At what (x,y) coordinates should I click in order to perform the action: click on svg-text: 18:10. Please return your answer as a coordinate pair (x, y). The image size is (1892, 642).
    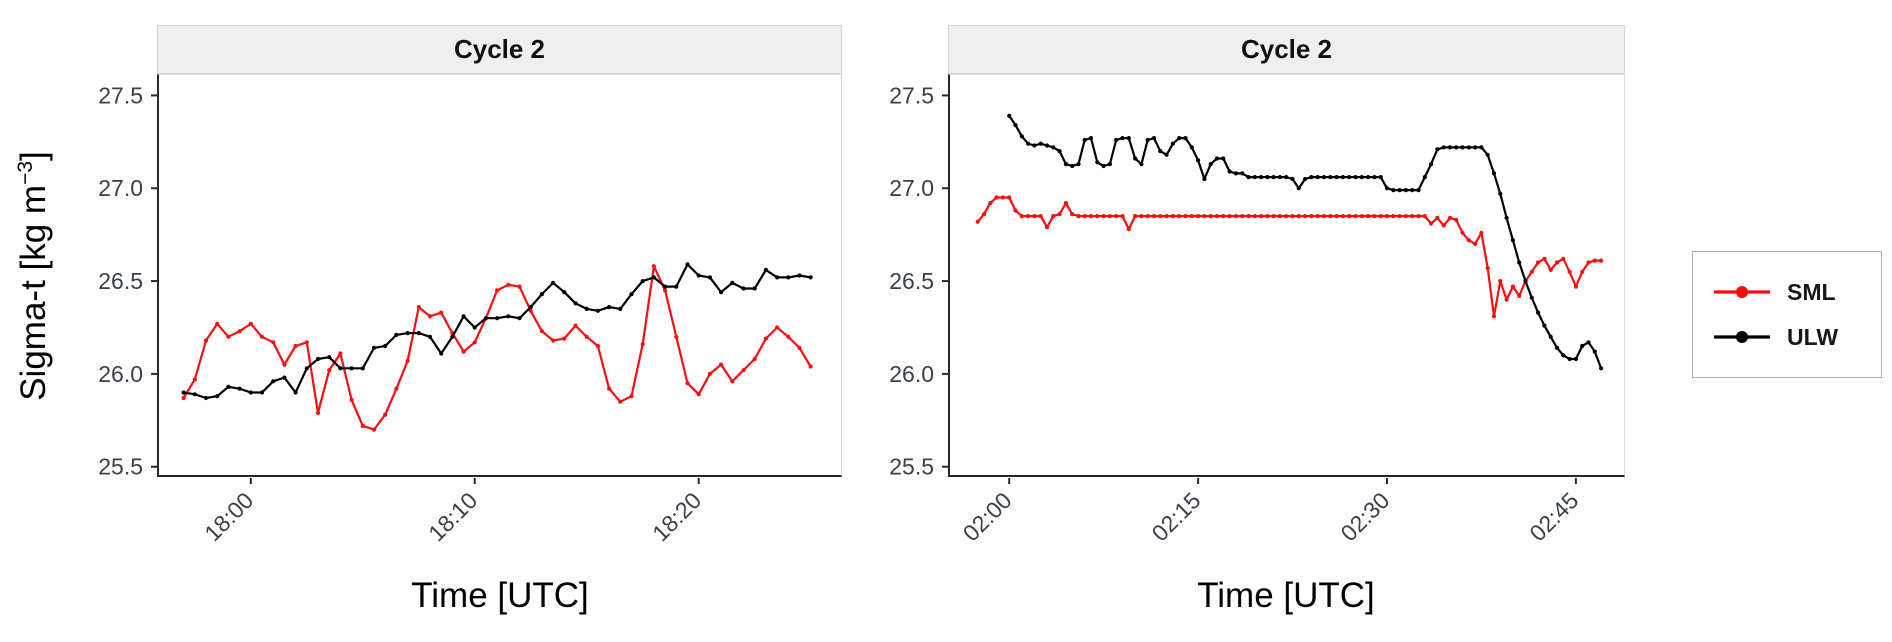
    Looking at the image, I should click on (452, 516).